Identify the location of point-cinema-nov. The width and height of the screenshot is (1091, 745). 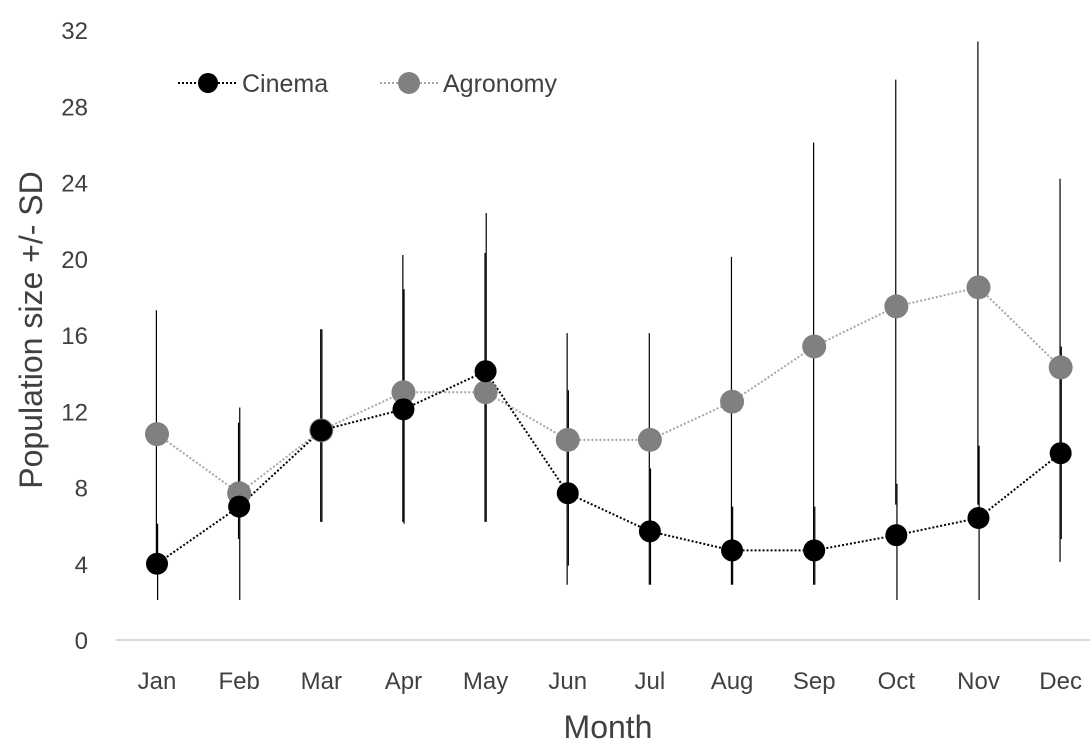
(978, 518).